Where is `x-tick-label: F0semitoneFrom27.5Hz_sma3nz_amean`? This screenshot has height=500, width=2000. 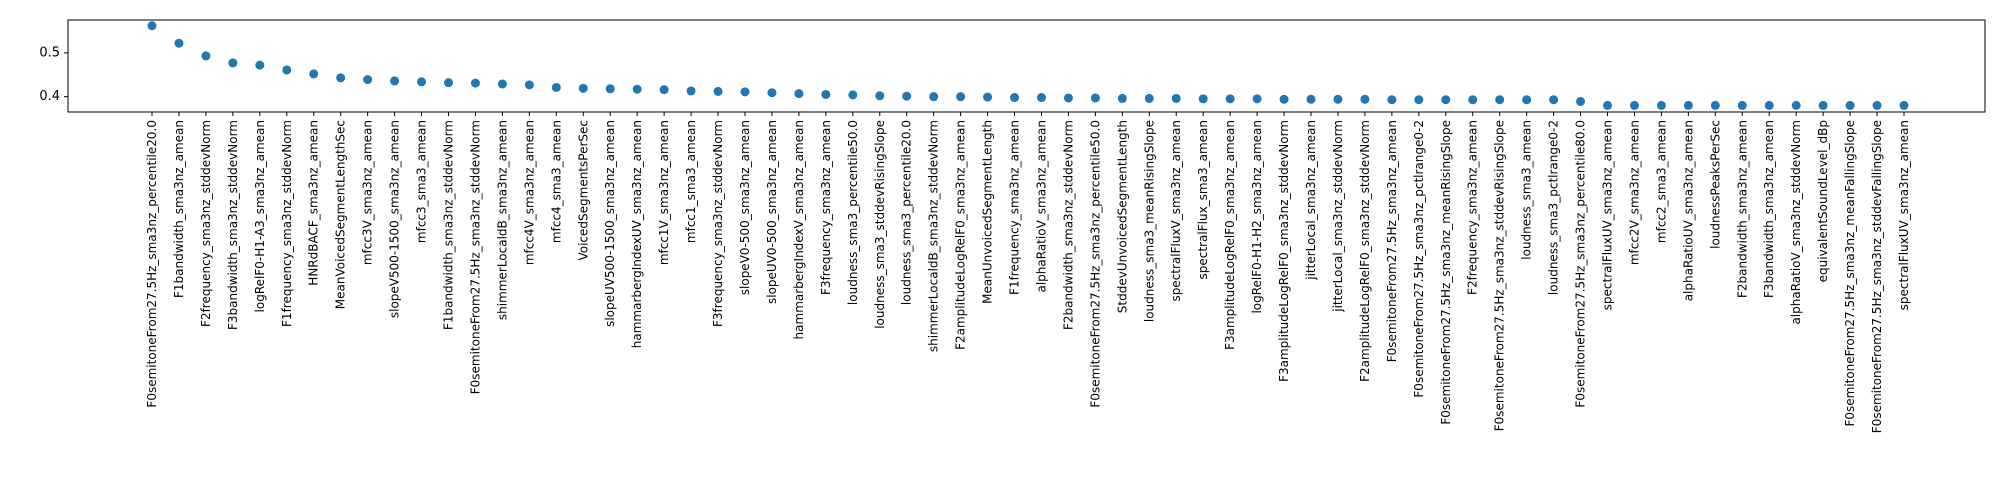
x-tick-label: F0semitoneFrom27.5Hz_sma3nz_amean is located at coordinates (1392, 241).